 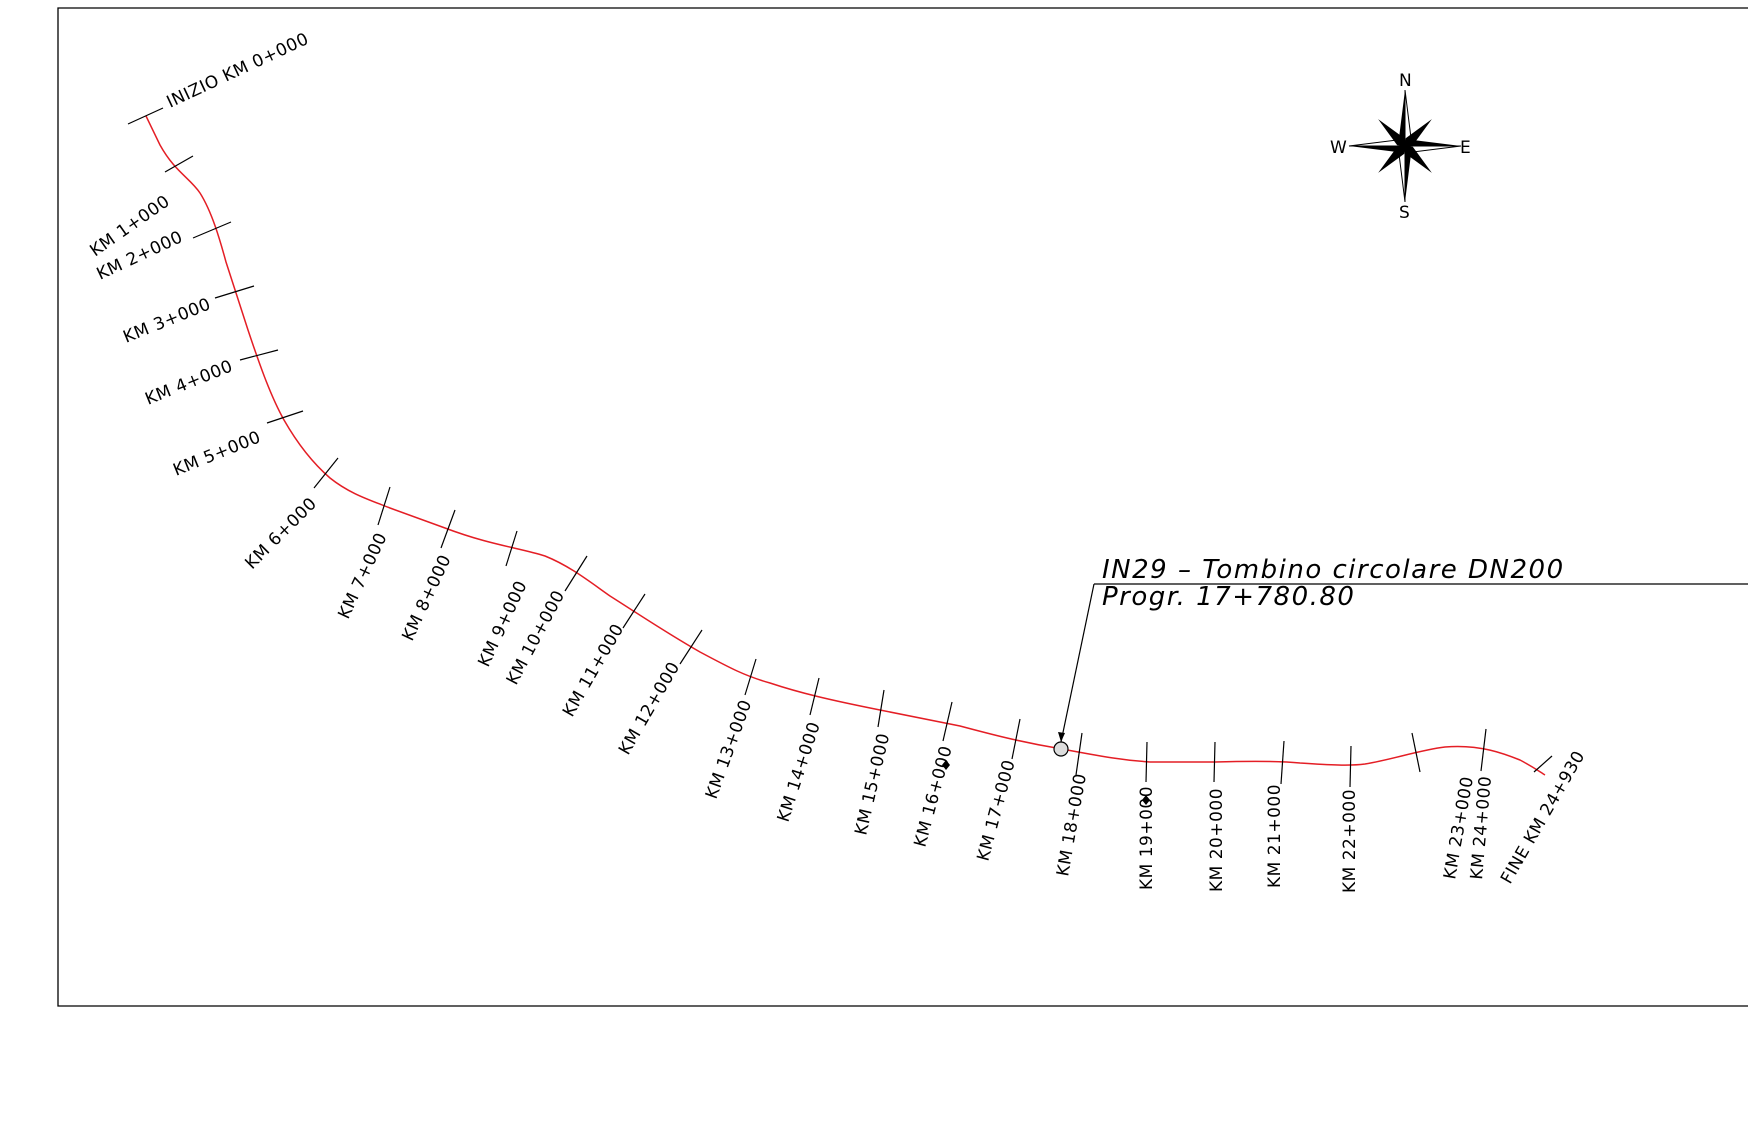 What do you see at coordinates (145, 116) in the screenshot?
I see `start-tick` at bounding box center [145, 116].